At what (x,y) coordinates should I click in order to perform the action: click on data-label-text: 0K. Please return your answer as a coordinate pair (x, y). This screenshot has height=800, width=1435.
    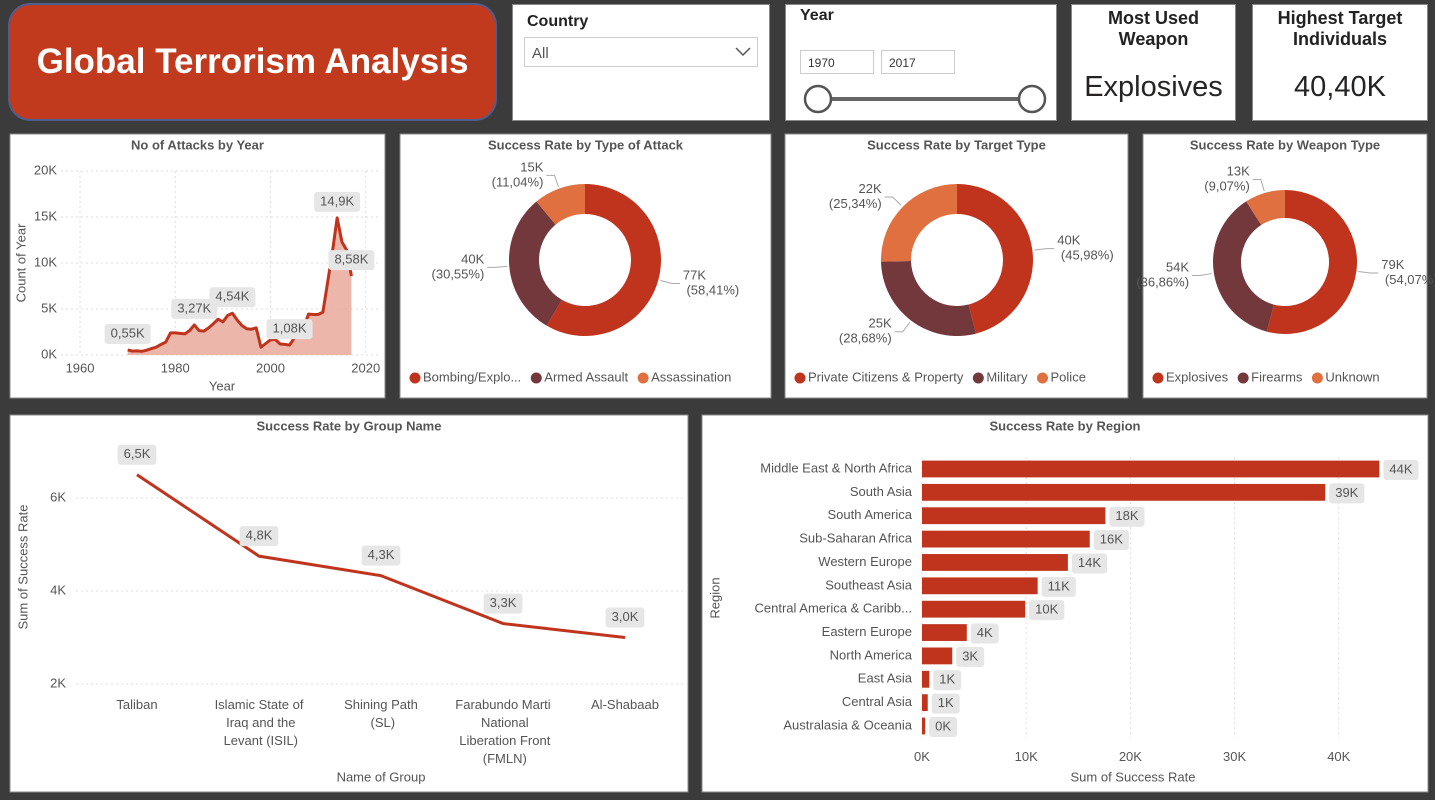
    Looking at the image, I should click on (943, 725).